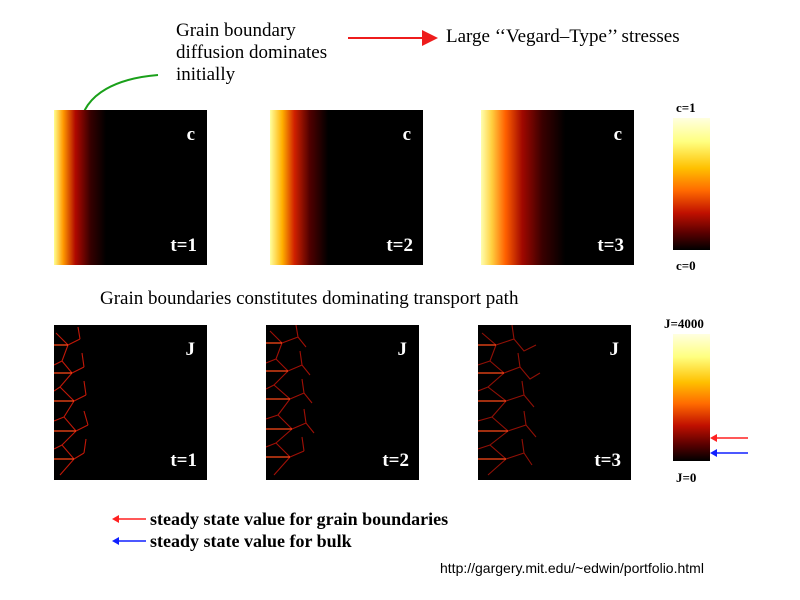 The height and width of the screenshot is (600, 800). Describe the element at coordinates (554, 402) in the screenshot. I see `flux-panel-t3: J t=3` at that location.